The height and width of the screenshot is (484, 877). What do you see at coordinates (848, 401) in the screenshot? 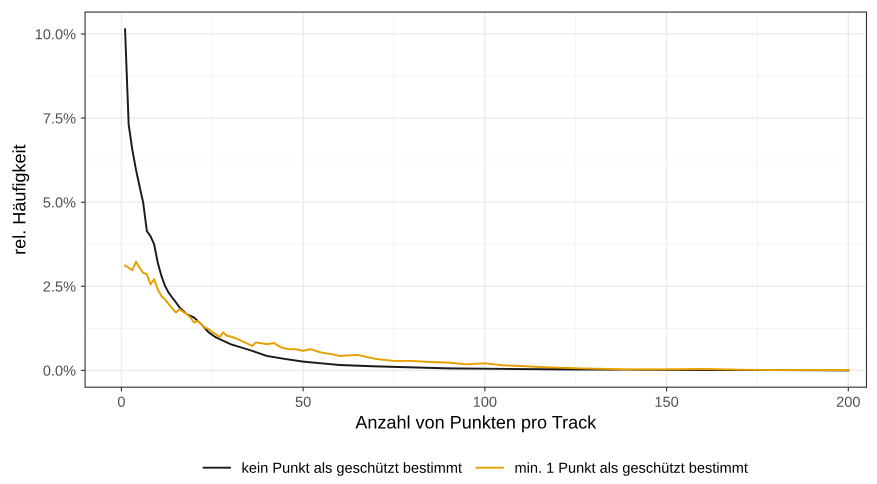
I see `x-tick-label: 200` at bounding box center [848, 401].